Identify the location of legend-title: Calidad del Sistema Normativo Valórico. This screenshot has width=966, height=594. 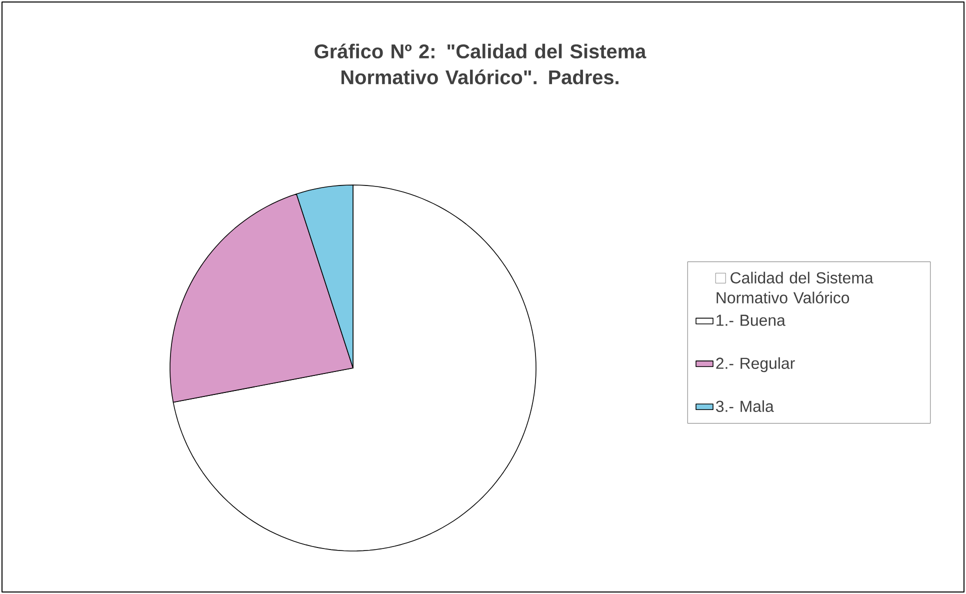
(795, 288).